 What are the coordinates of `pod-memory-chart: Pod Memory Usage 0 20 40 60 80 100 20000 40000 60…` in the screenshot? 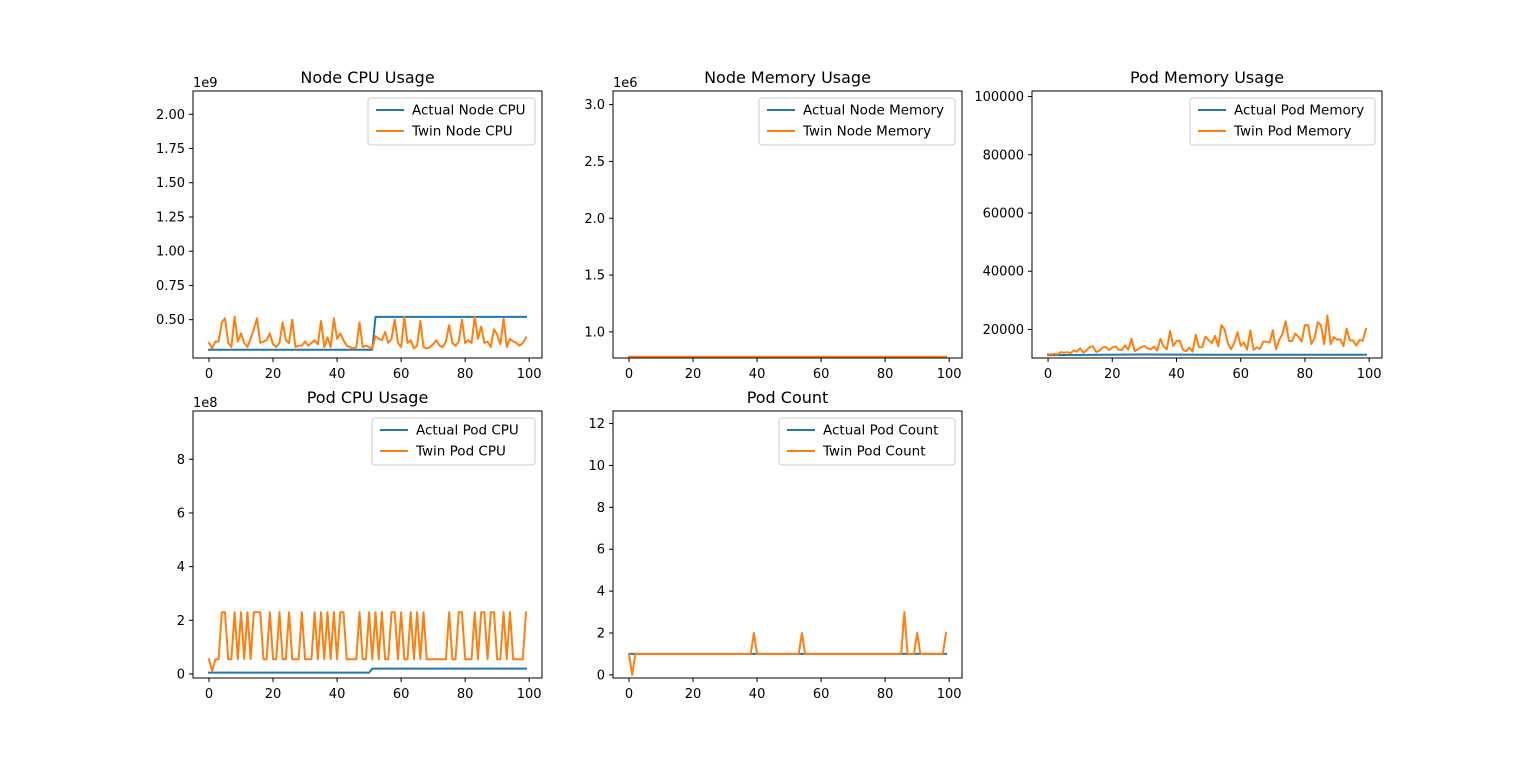 It's located at (1178, 225).